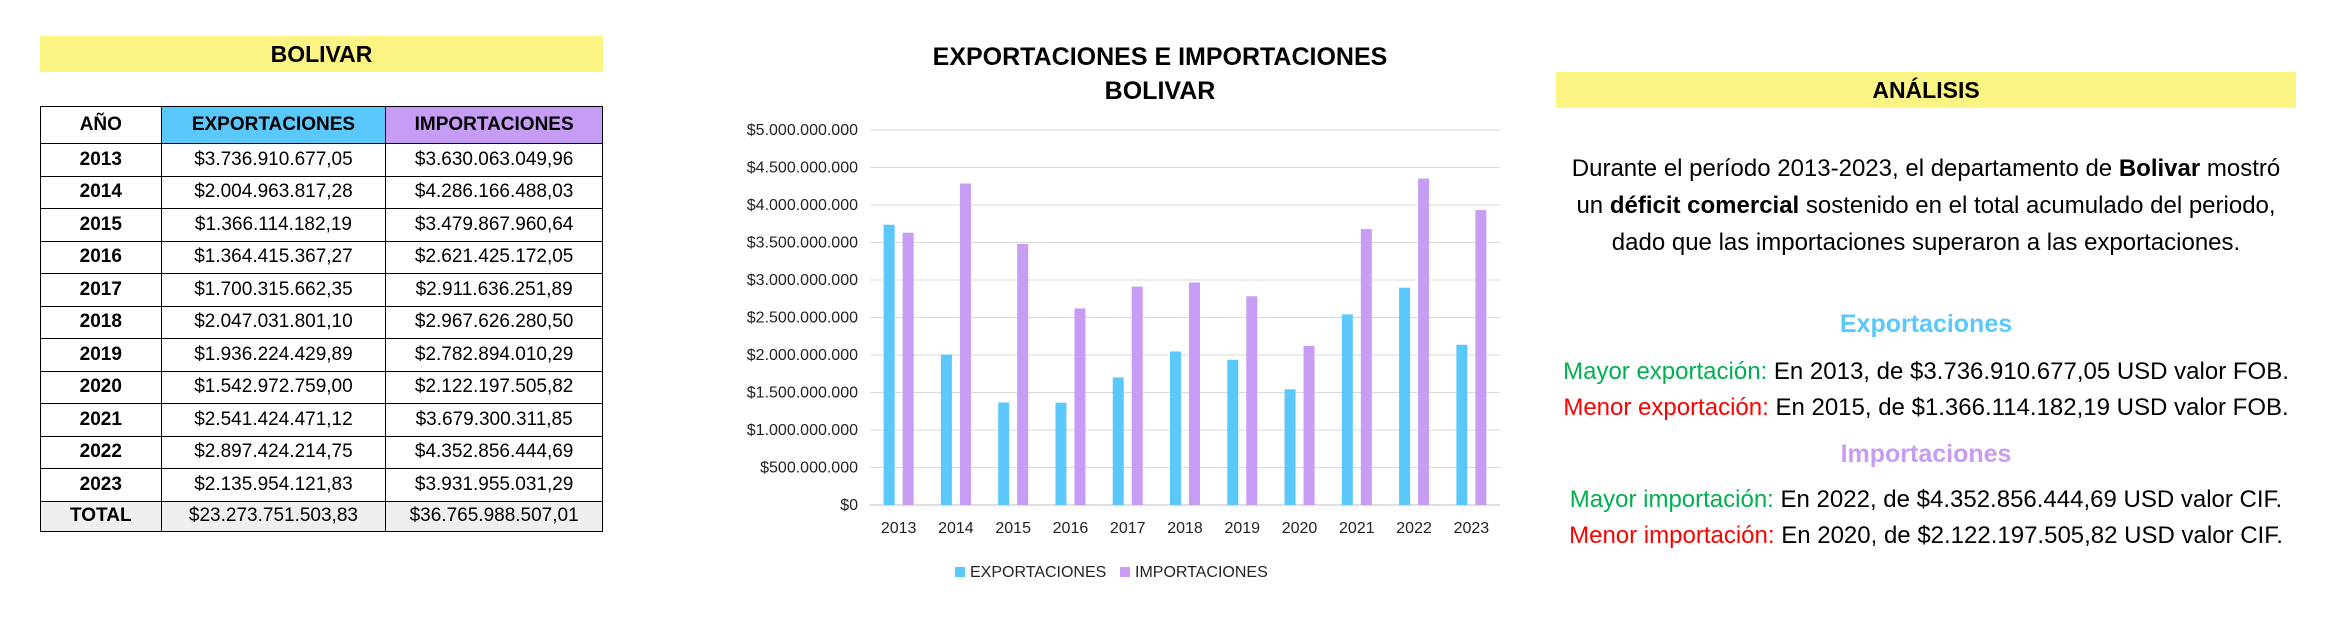 This screenshot has width=2328, height=631. What do you see at coordinates (1242, 528) in the screenshot?
I see `x-tick-label: 2019` at bounding box center [1242, 528].